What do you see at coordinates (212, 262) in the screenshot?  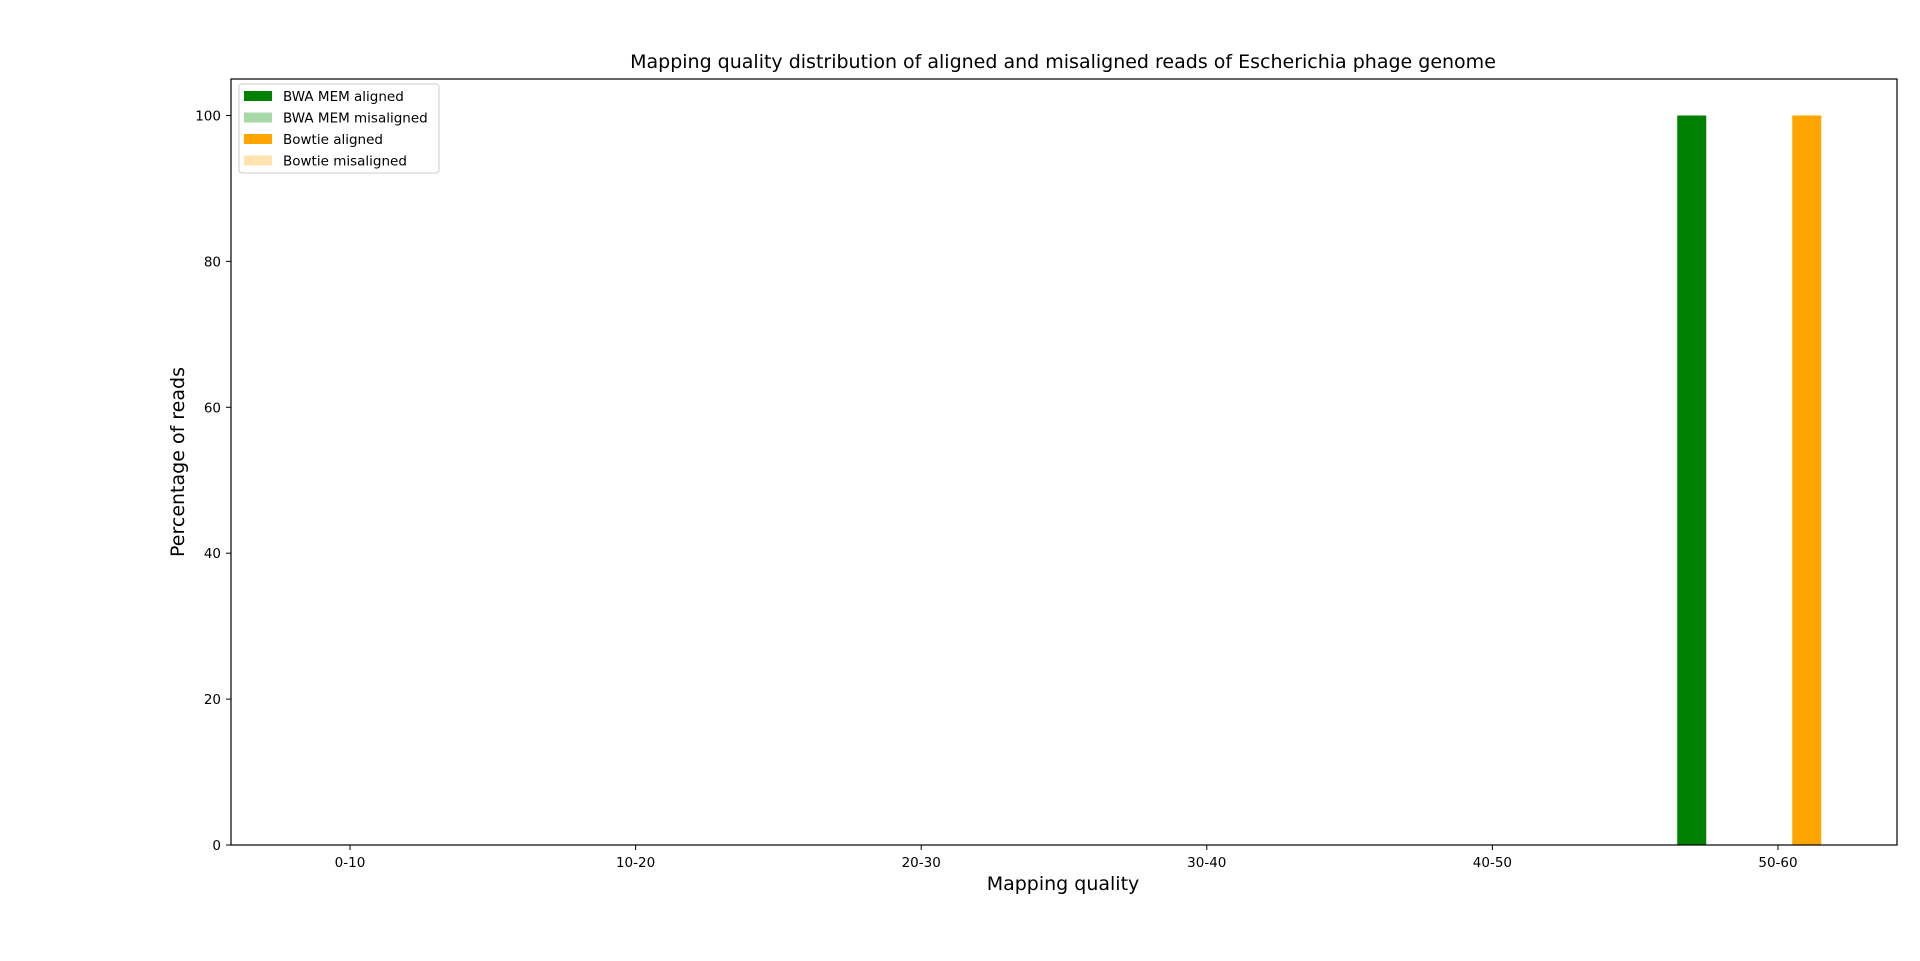 I see `y-tick-label: 80` at bounding box center [212, 262].